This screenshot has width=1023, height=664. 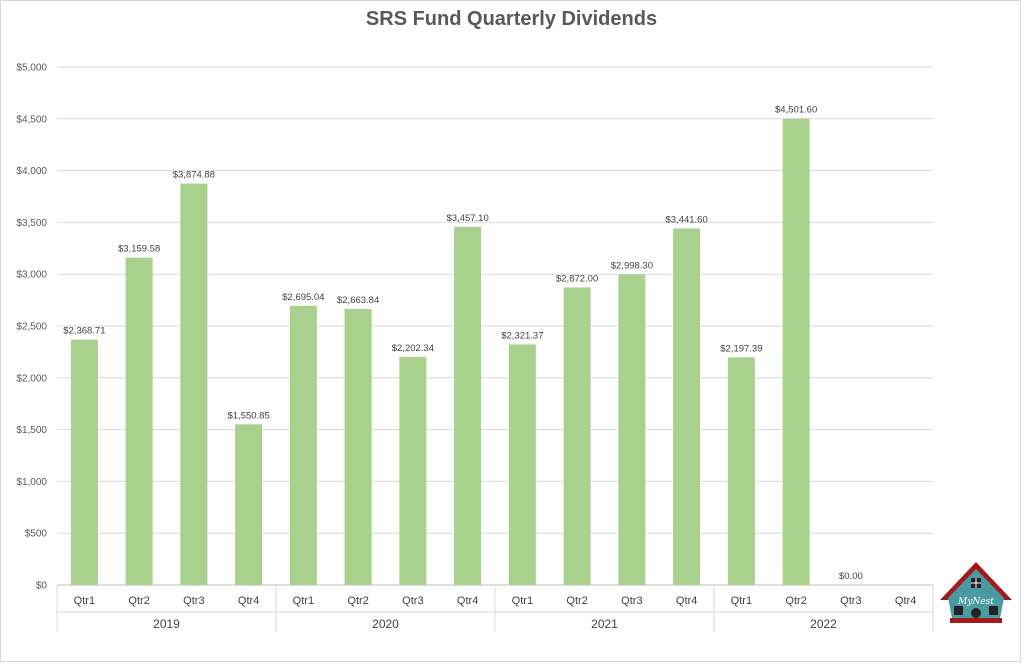 I want to click on y-tick-label: $4,000, so click(x=31, y=171).